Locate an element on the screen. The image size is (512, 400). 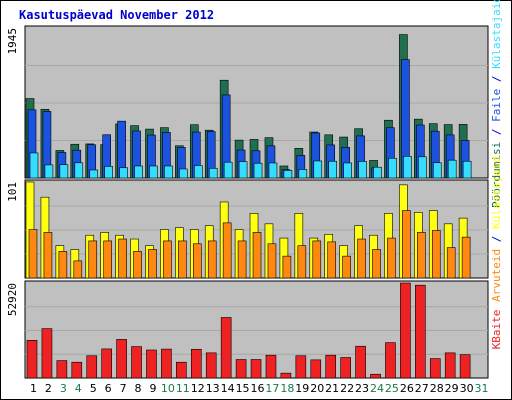
panel-middle-legend: Arvuteid / Külastajaid is located at coordinates (496, 229).